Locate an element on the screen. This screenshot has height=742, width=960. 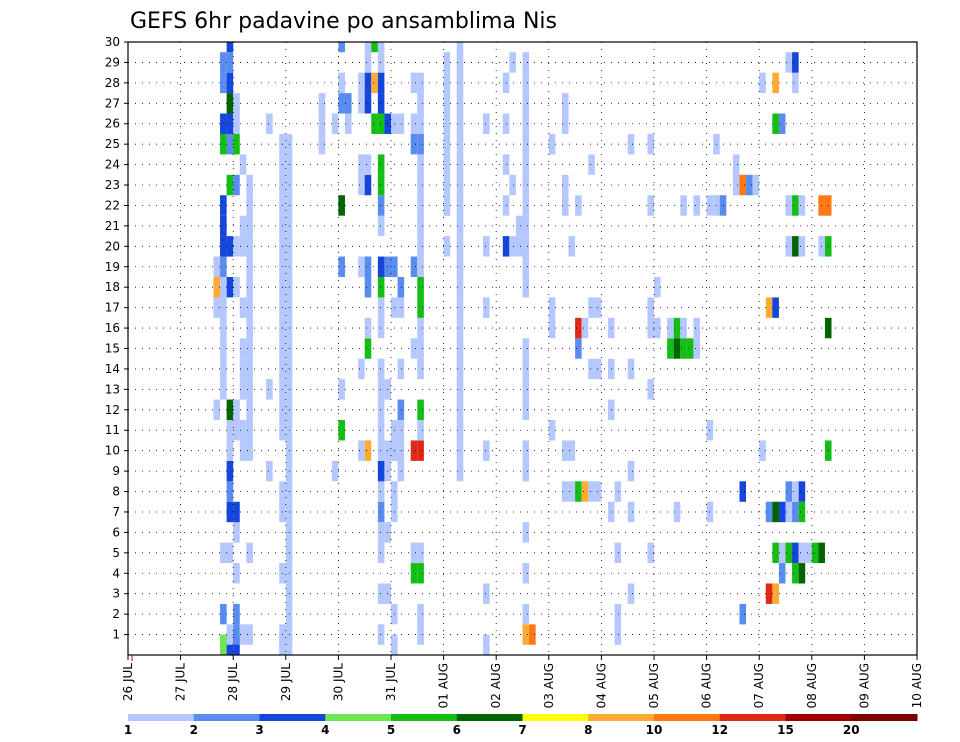
y-tick-label: 5 is located at coordinates (116, 553).